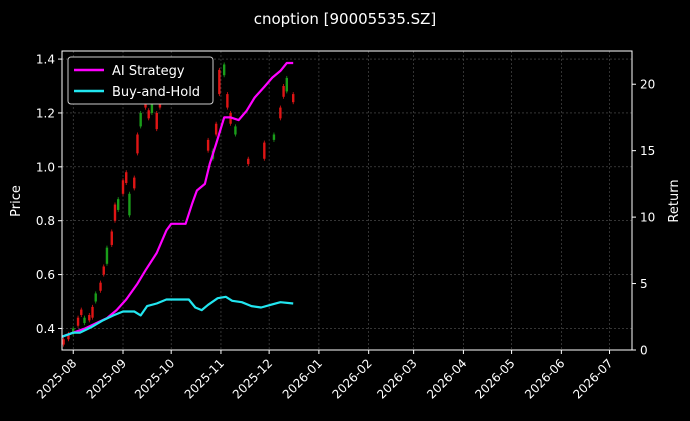  Describe the element at coordinates (644, 351) in the screenshot. I see `y-tick-label-right: 0` at that location.